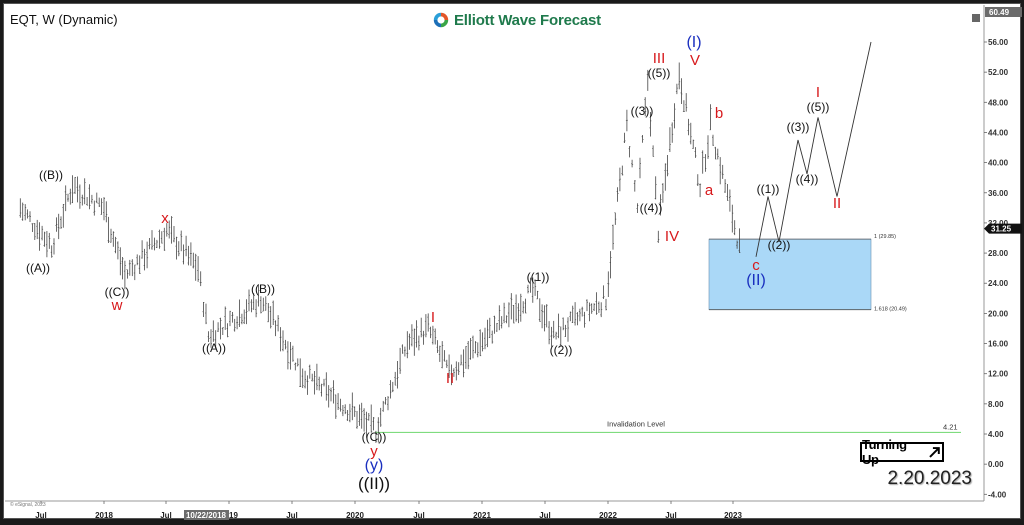  I want to click on wave-label: y, so click(374, 451).